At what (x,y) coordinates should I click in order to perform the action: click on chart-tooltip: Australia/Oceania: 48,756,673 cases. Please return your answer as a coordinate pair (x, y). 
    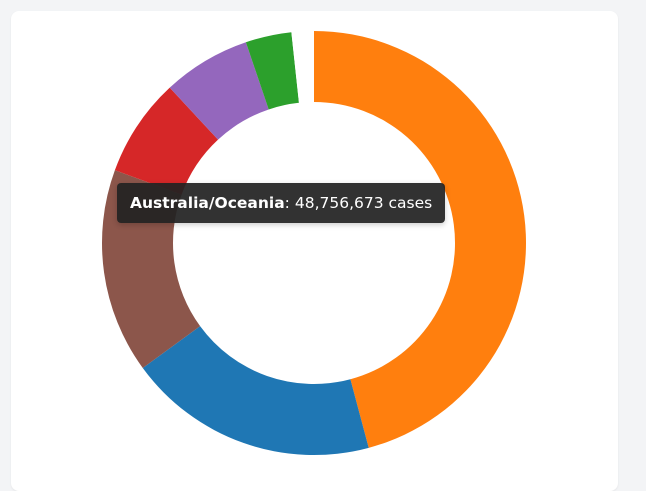
    Looking at the image, I should click on (281, 203).